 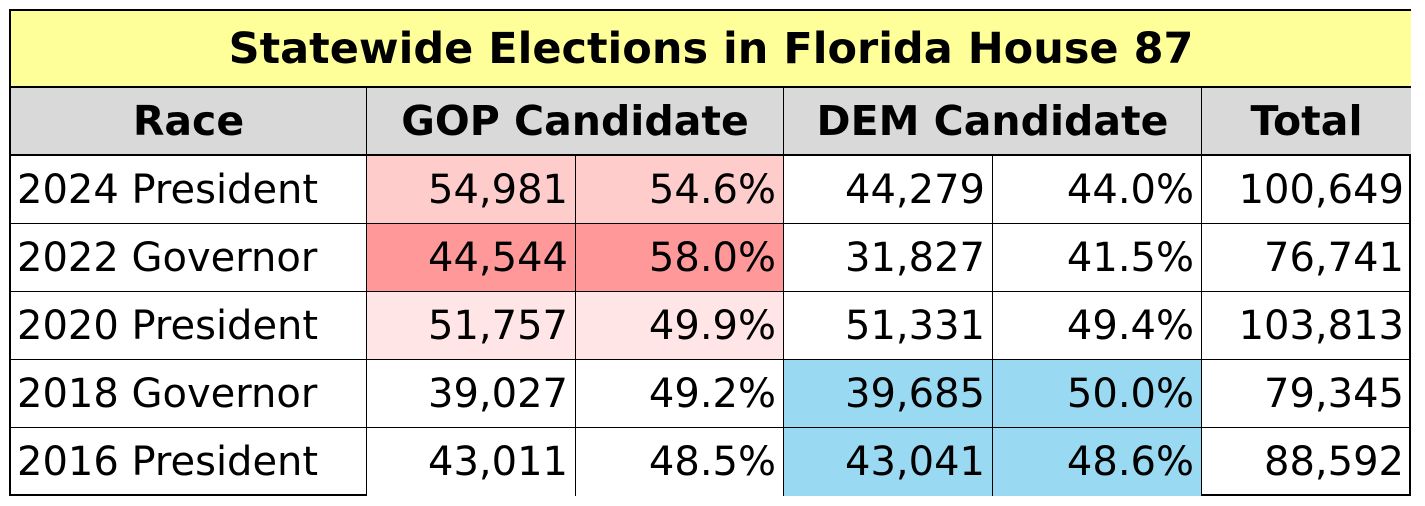 I want to click on gop-votes-cell: 39,027, so click(x=471, y=394).